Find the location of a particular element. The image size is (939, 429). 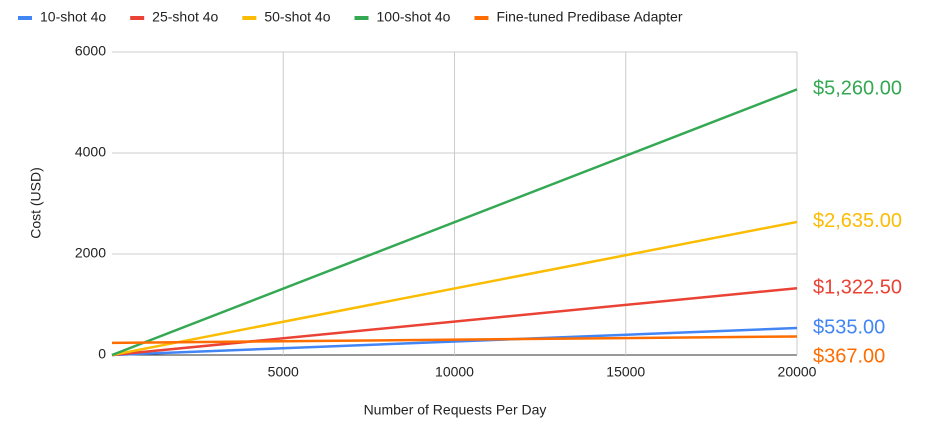

y-tick-label: 2000 is located at coordinates (90, 253).